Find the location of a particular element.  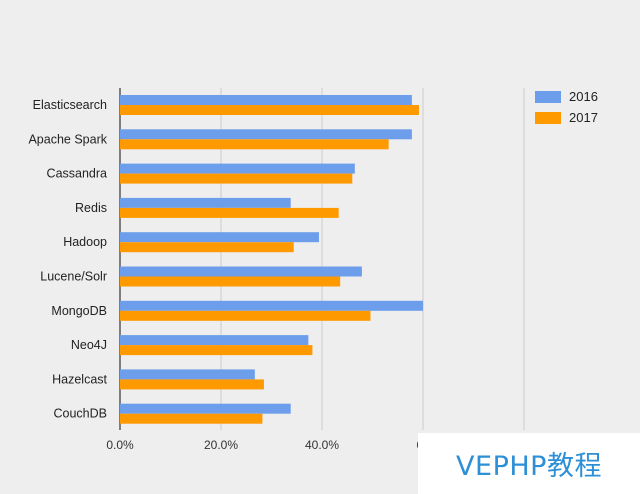

category-label: Hazelcast is located at coordinates (79, 379).